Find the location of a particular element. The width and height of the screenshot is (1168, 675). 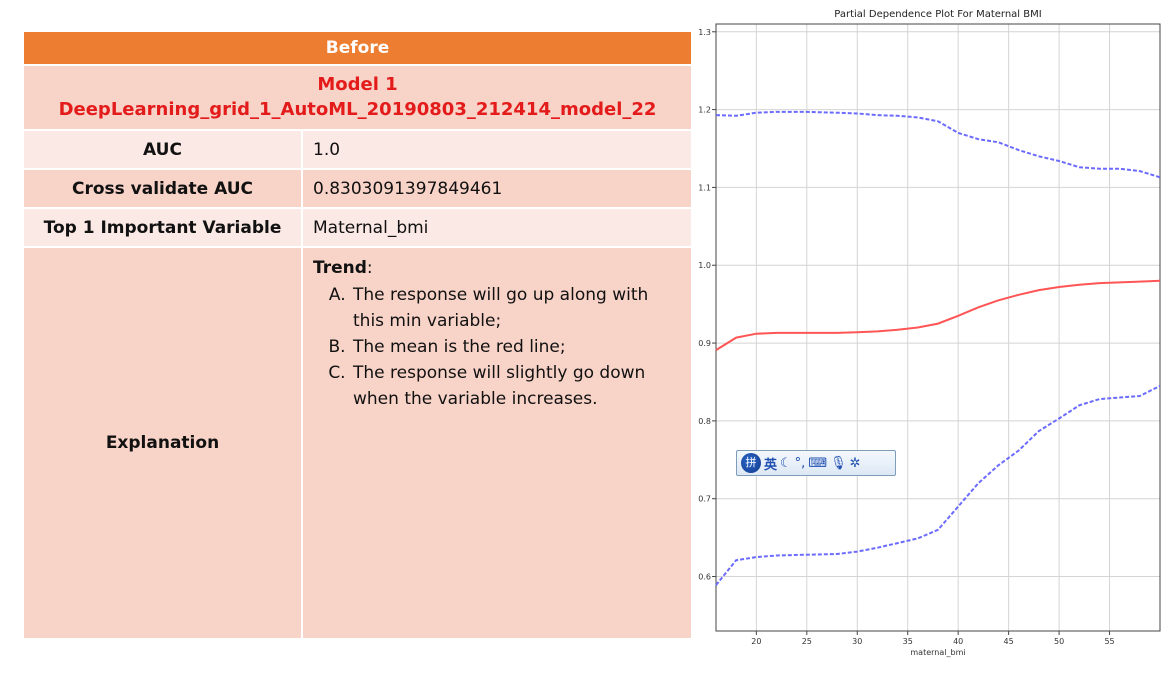

row-label-top-variable: Top 1 Important Variable is located at coordinates (162, 227).